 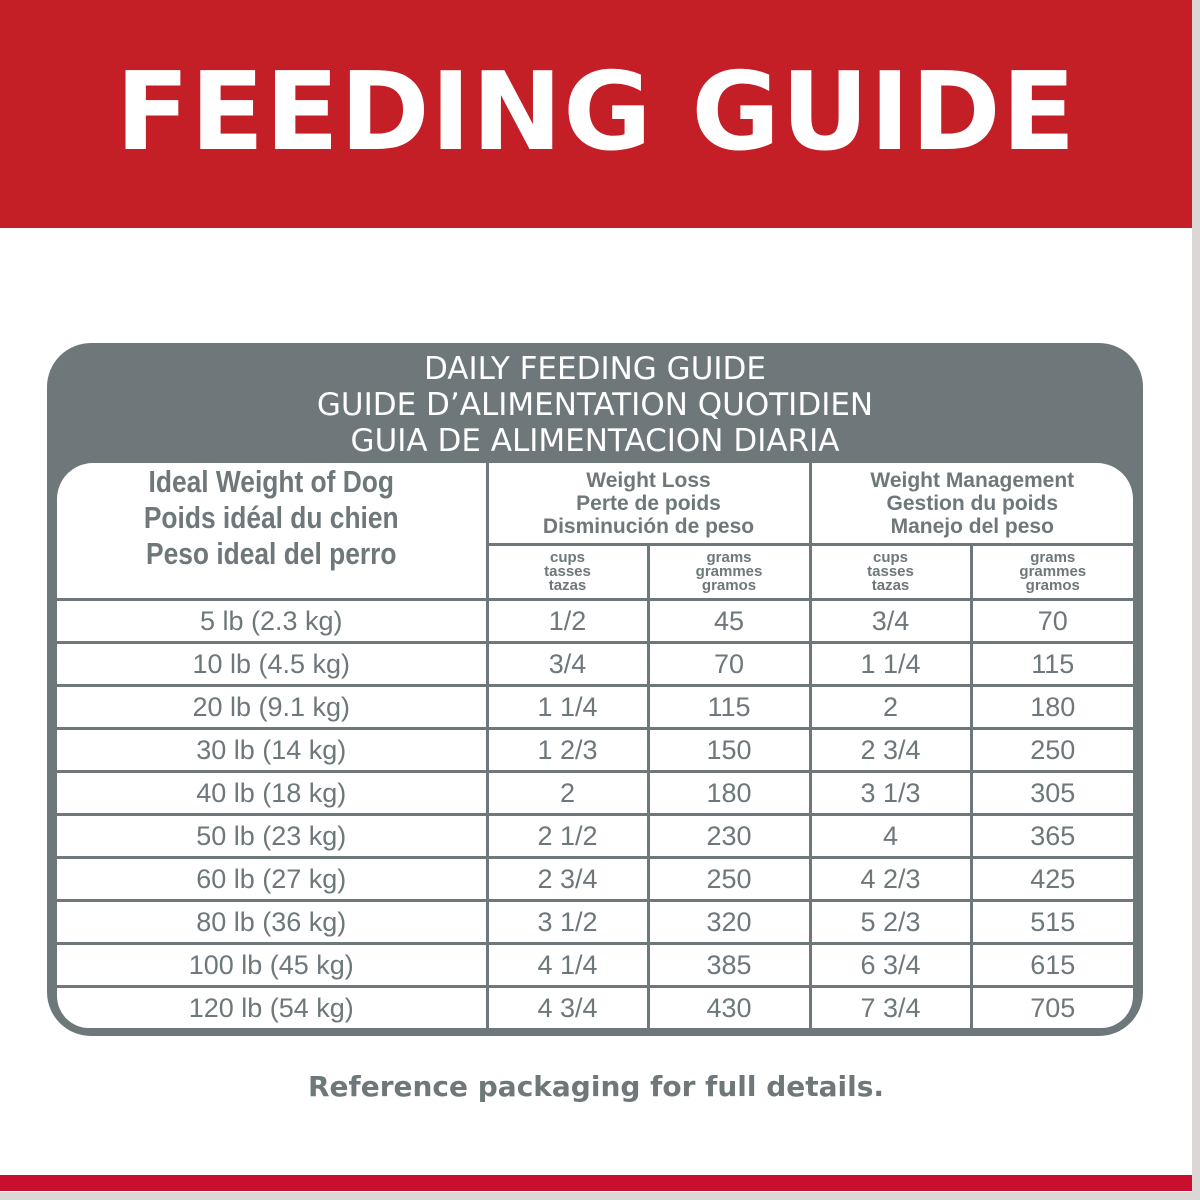 I want to click on mgmt-grams-cell: 305, so click(x=1051, y=793).